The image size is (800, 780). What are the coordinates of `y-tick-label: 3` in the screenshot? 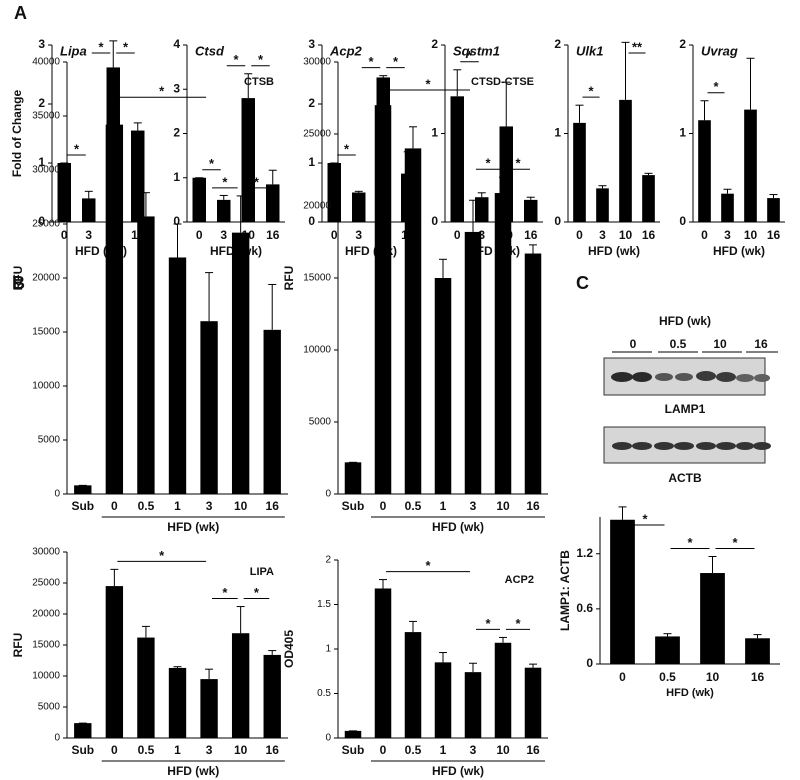 It's located at (176, 88).